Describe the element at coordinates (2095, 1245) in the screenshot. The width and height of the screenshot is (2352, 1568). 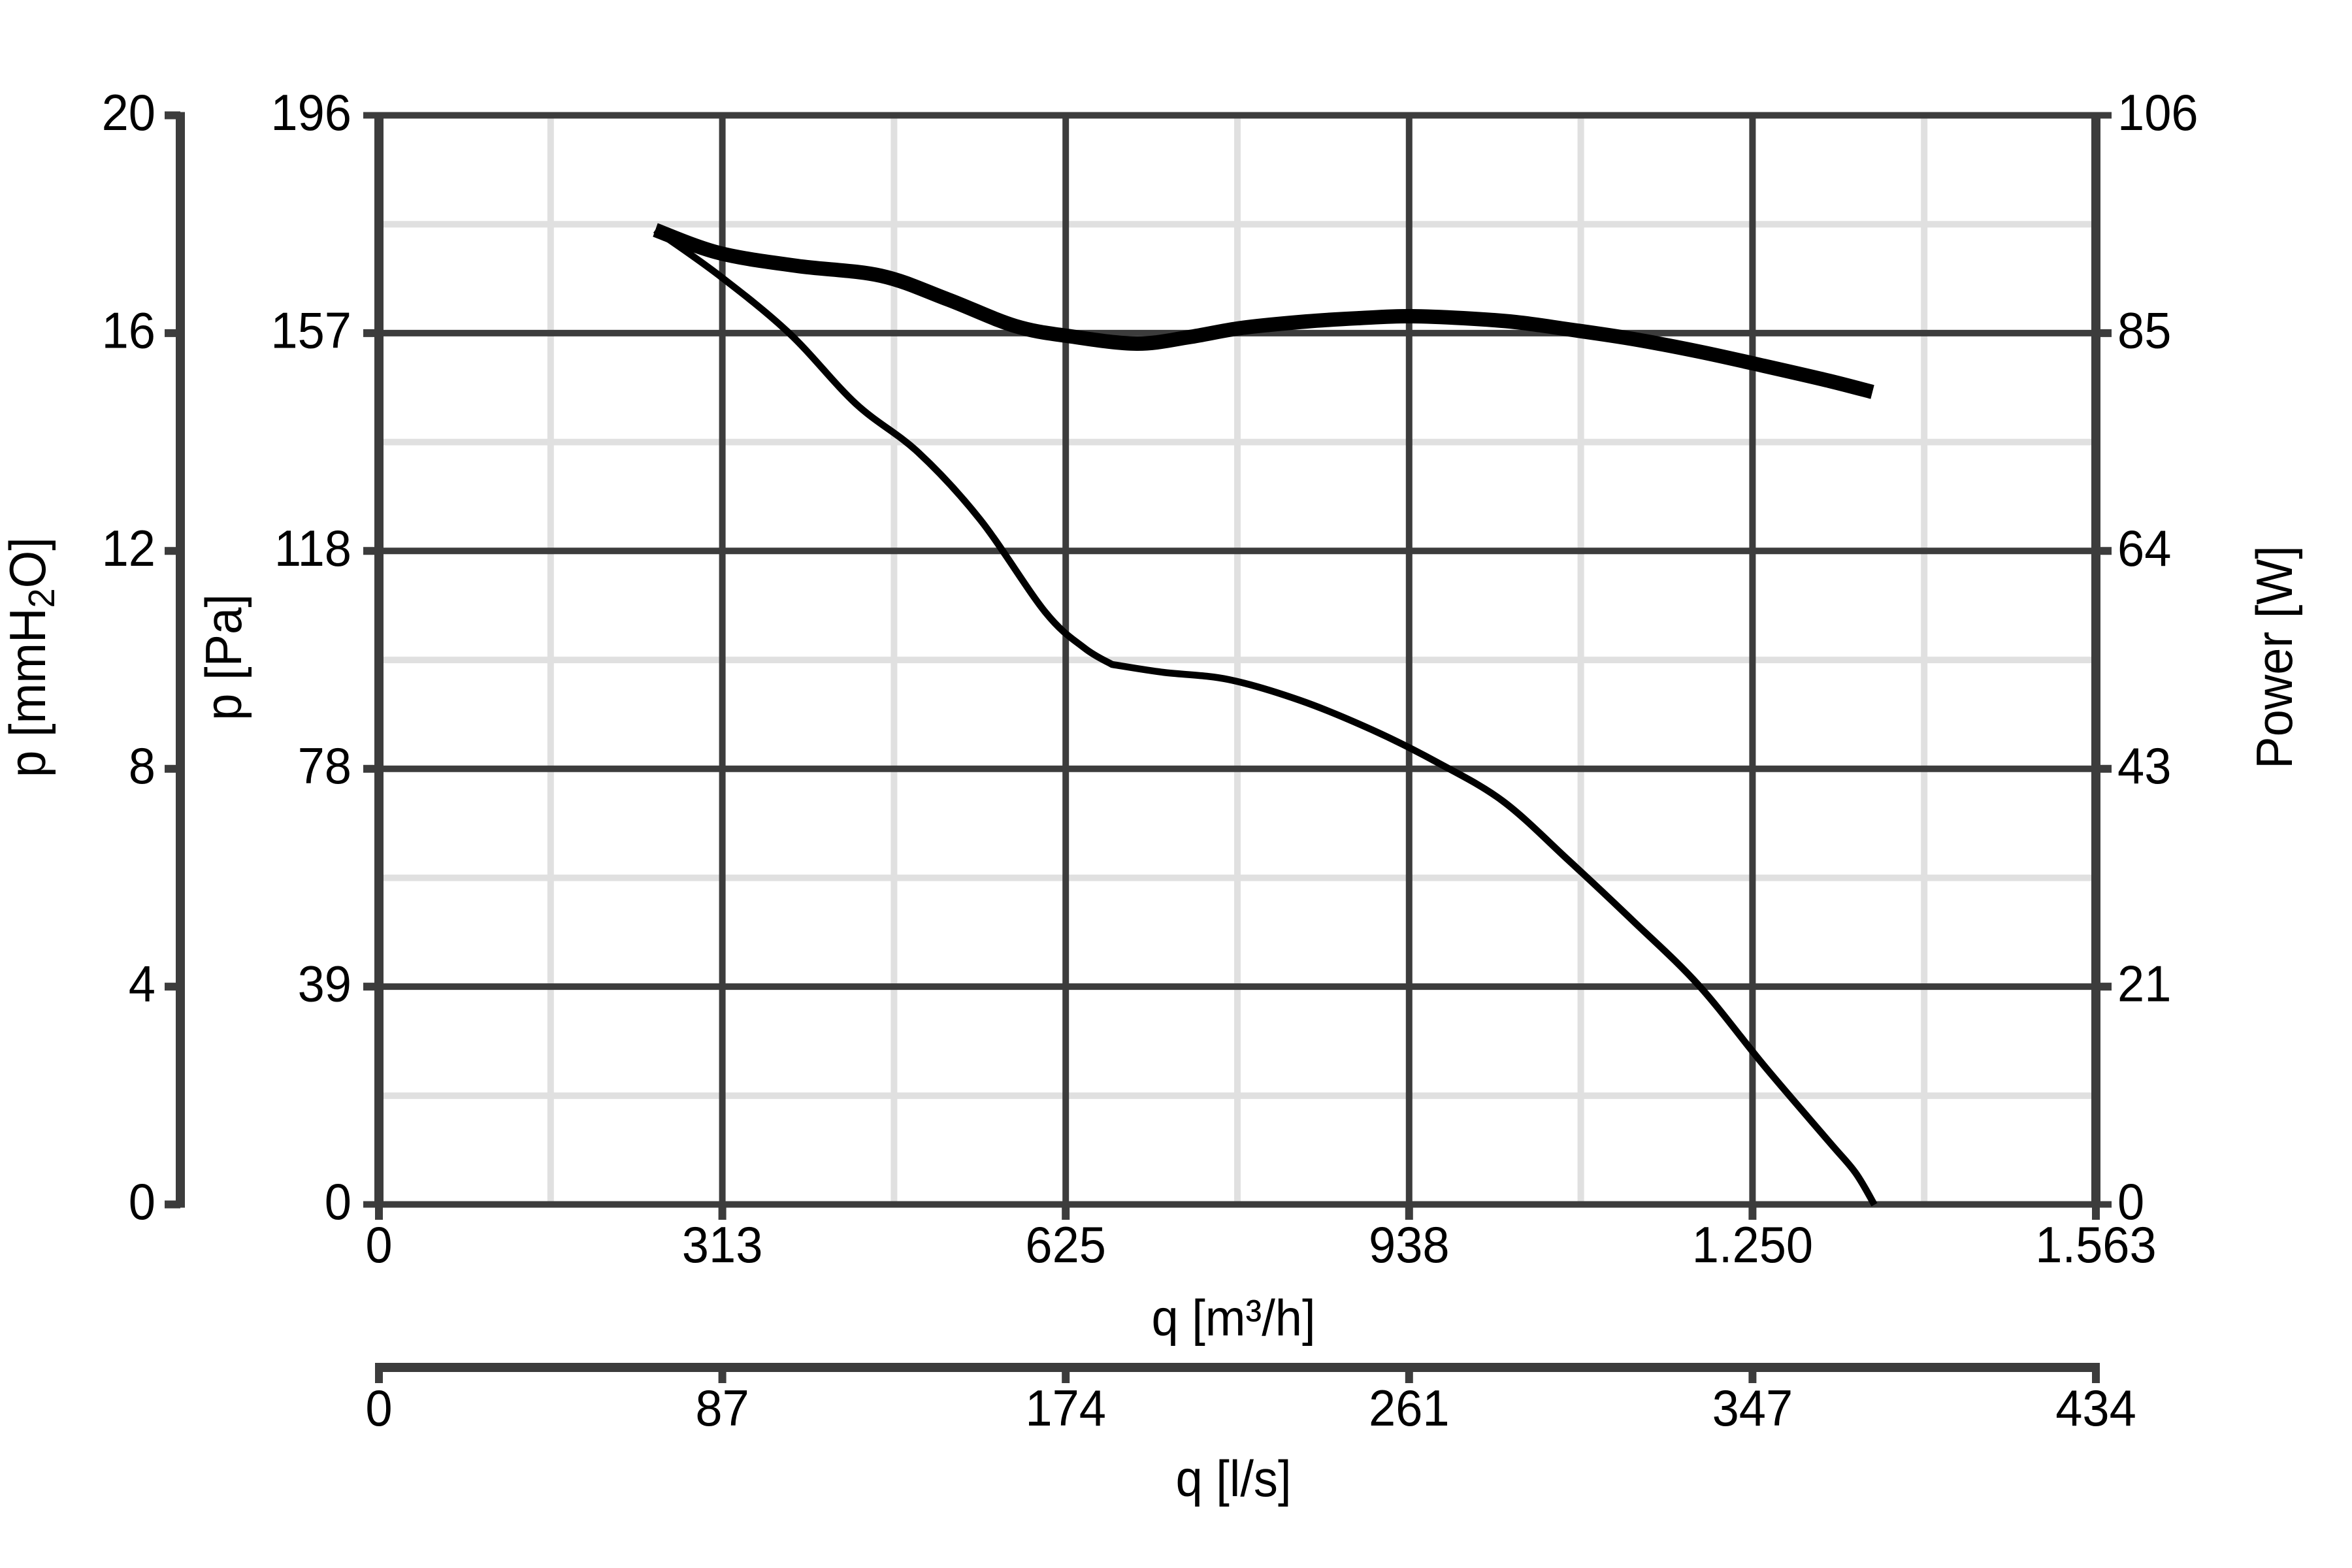
I see `svg-text: 1.563` at that location.